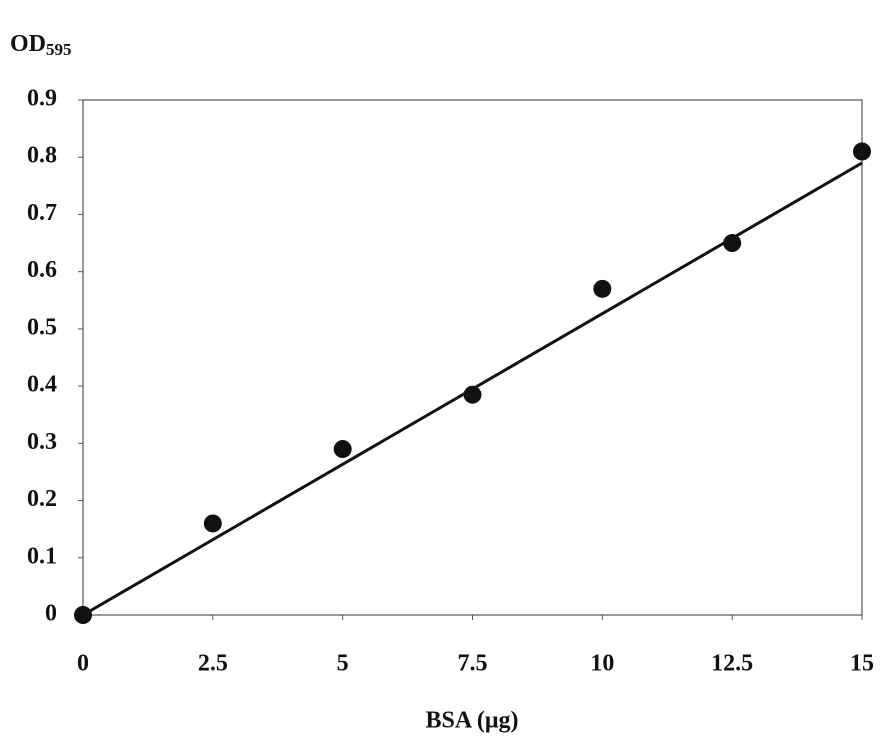 The height and width of the screenshot is (747, 883). What do you see at coordinates (473, 664) in the screenshot?
I see `x-tick-label: 7.5` at bounding box center [473, 664].